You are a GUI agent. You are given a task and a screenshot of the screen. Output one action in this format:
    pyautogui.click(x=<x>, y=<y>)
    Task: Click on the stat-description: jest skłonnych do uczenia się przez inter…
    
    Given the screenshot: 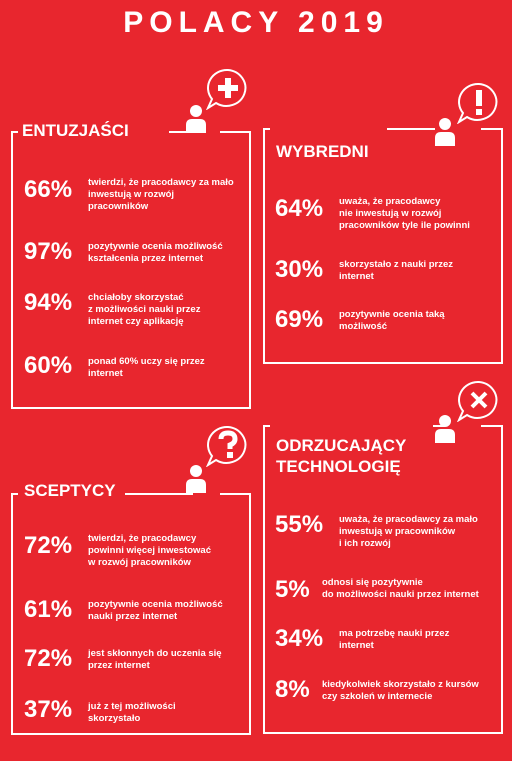 What is the action you would take?
    pyautogui.click(x=155, y=659)
    